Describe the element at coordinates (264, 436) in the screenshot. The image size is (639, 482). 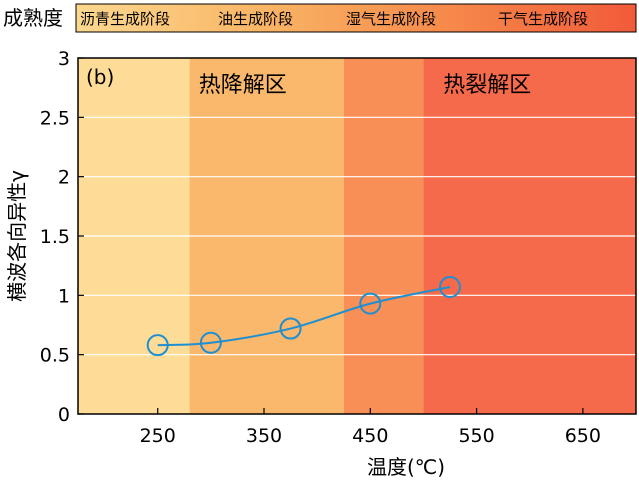
I see `x-tick-label: 350` at that location.